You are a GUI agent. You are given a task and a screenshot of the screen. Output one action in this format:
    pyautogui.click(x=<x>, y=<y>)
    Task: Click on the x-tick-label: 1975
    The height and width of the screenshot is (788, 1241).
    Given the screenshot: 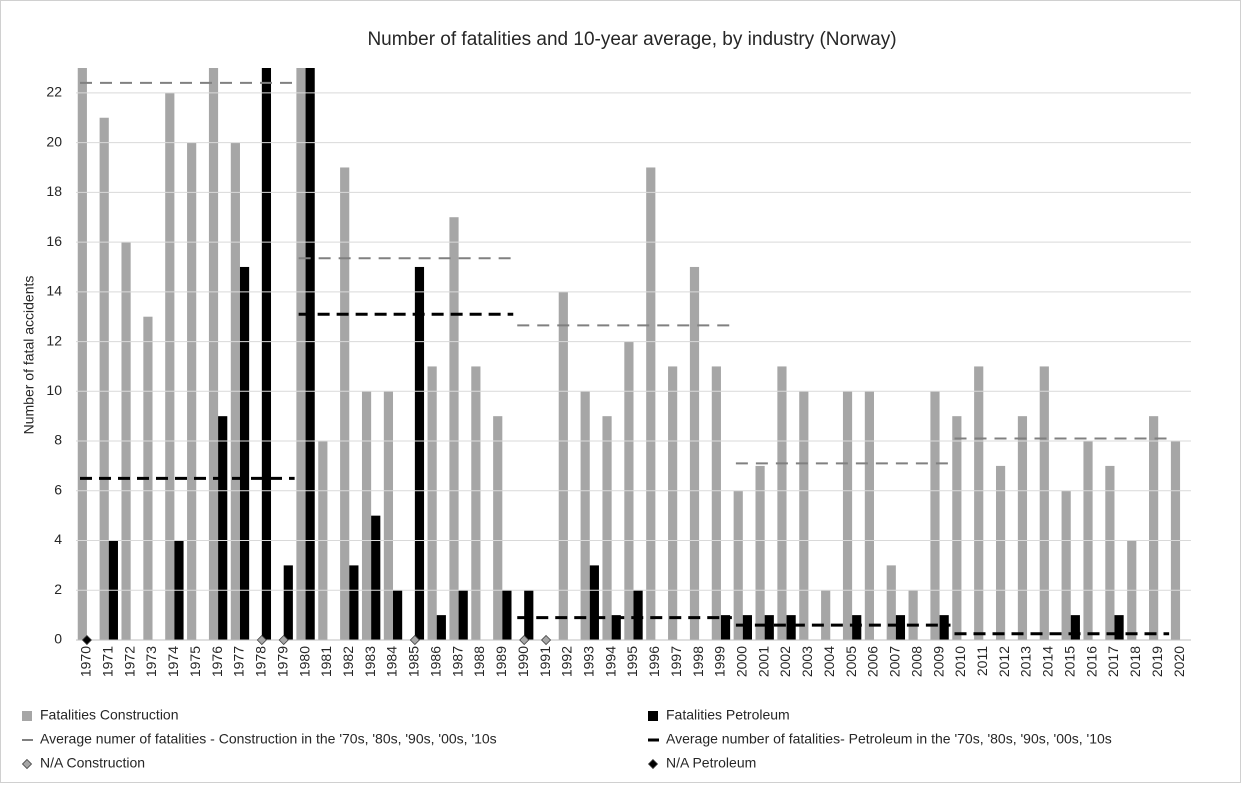 What is the action you would take?
    pyautogui.click(x=195, y=661)
    